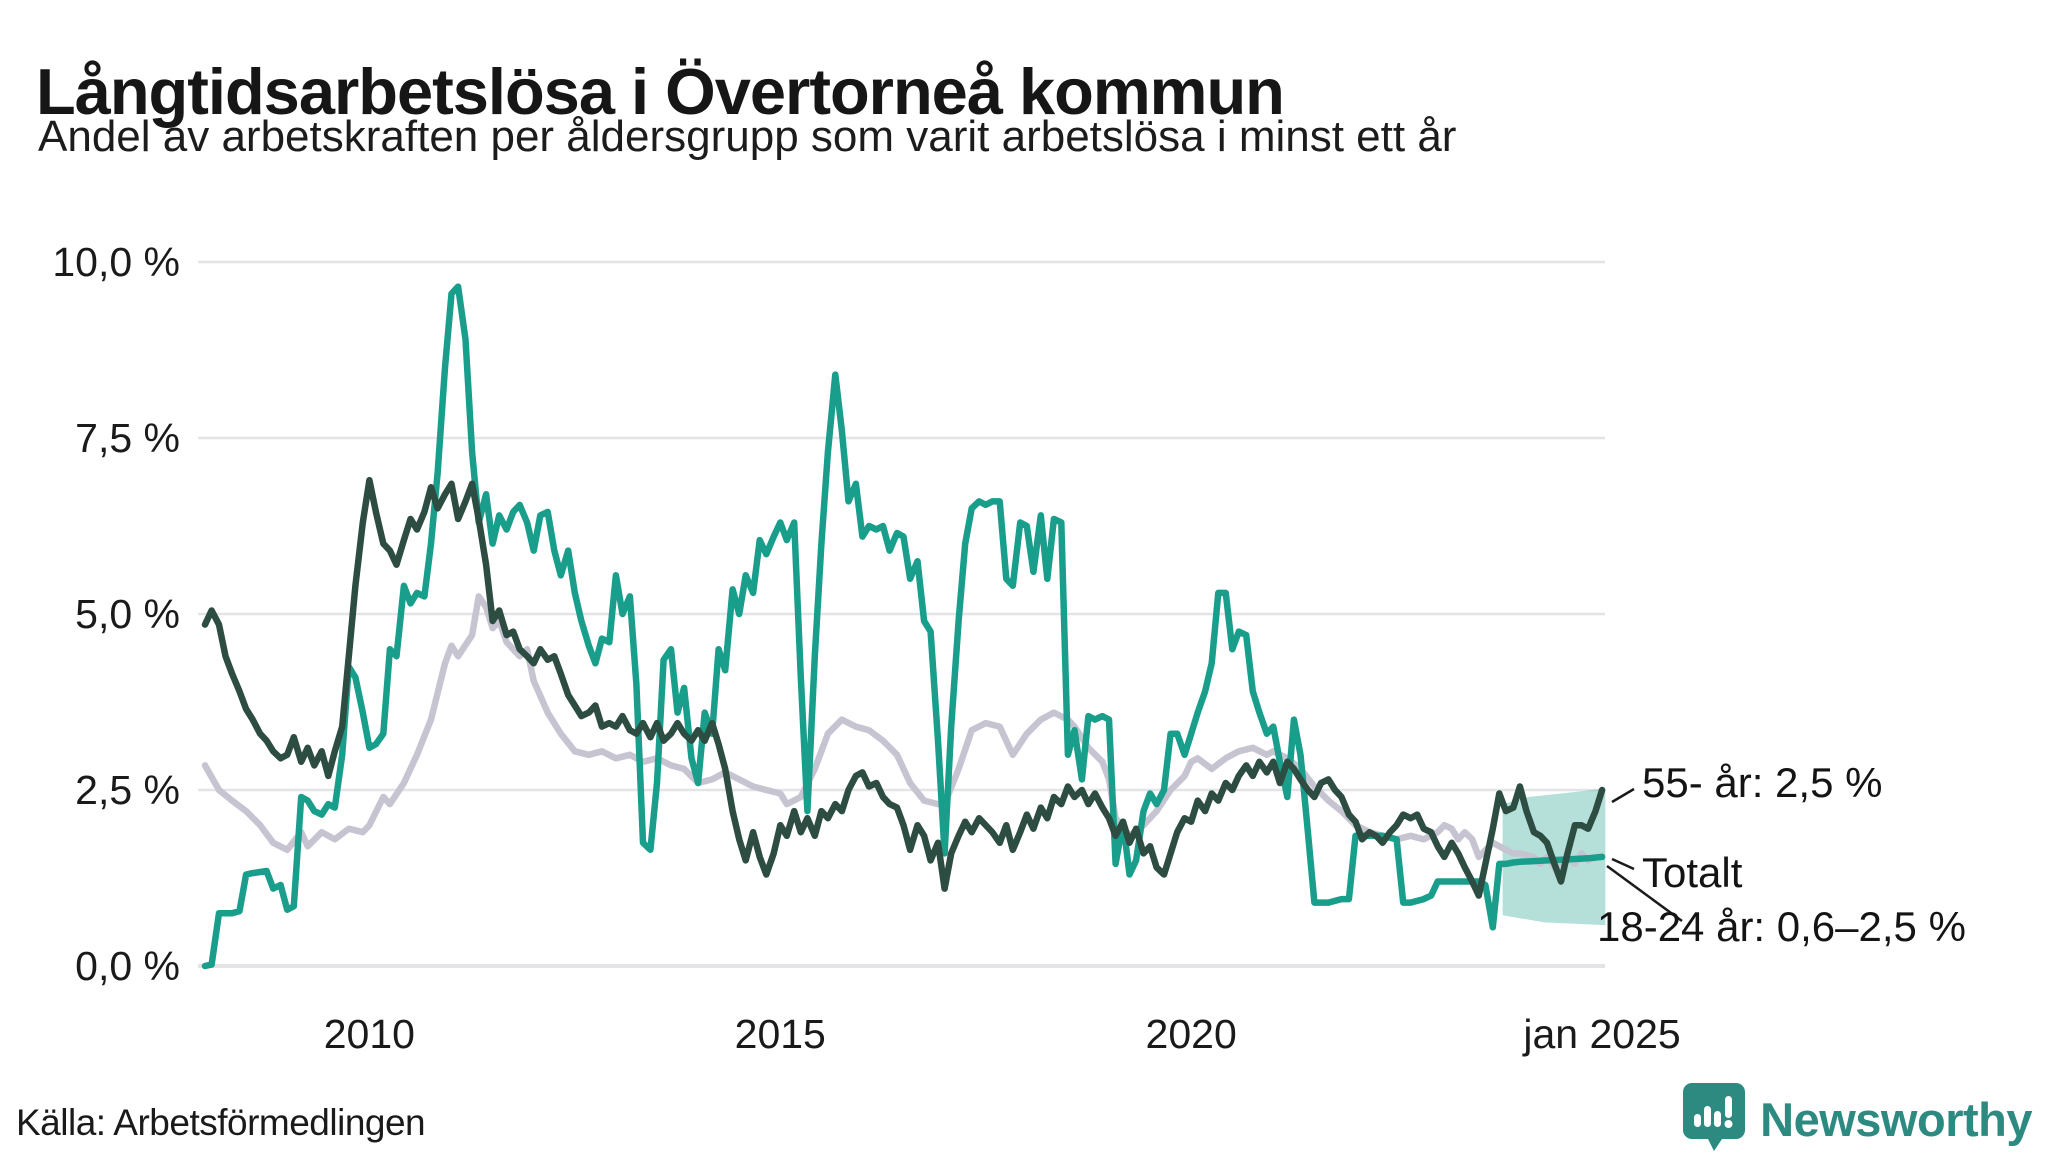  Describe the element at coordinates (1781, 926) in the screenshot. I see `annotation-label: 18-24 år: 0,6–2,5 %` at that location.